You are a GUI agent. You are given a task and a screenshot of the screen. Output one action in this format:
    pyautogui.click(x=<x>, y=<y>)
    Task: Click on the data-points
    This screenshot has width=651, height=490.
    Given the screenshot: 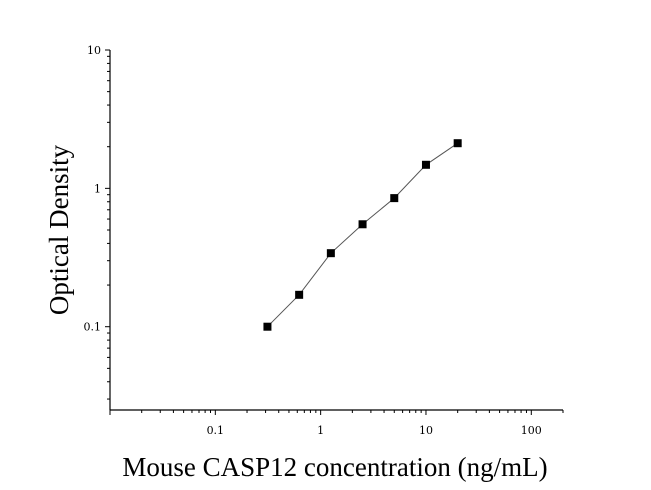 What is the action you would take?
    pyautogui.click(x=362, y=235)
    